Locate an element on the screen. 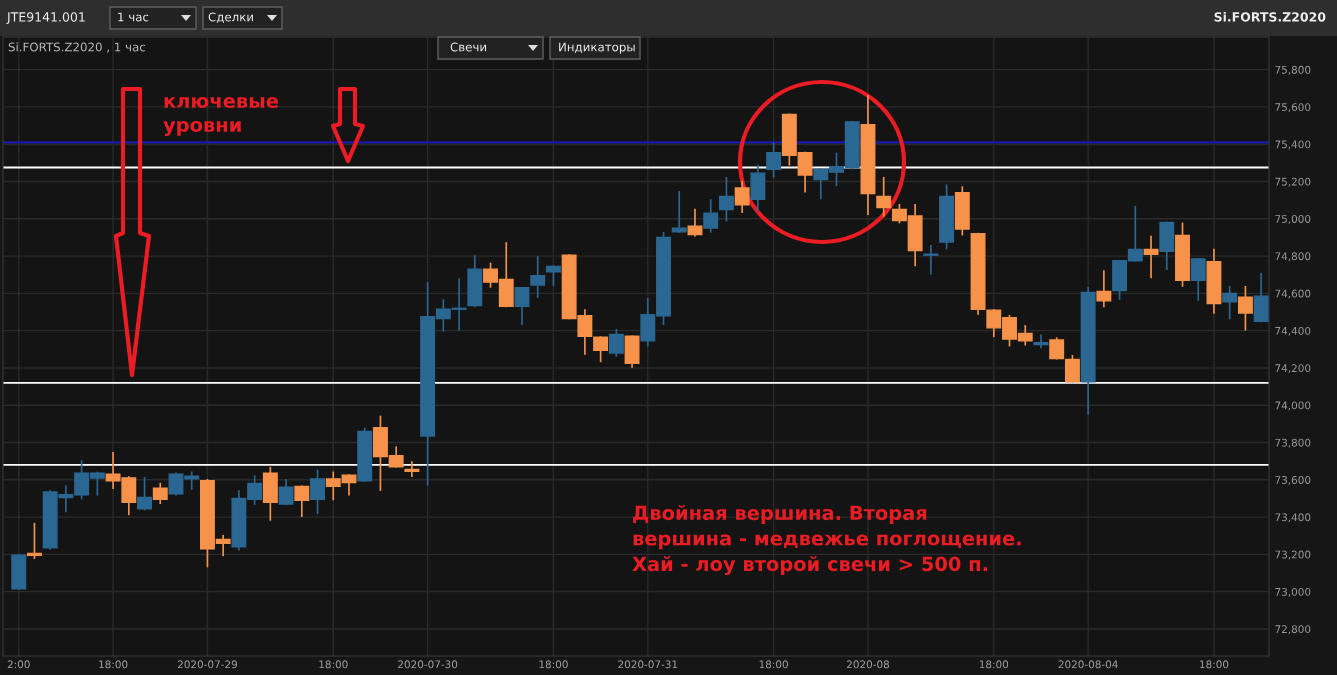  chart-title: Si.FORTS.Z2020 , 1 час is located at coordinates (77, 47).